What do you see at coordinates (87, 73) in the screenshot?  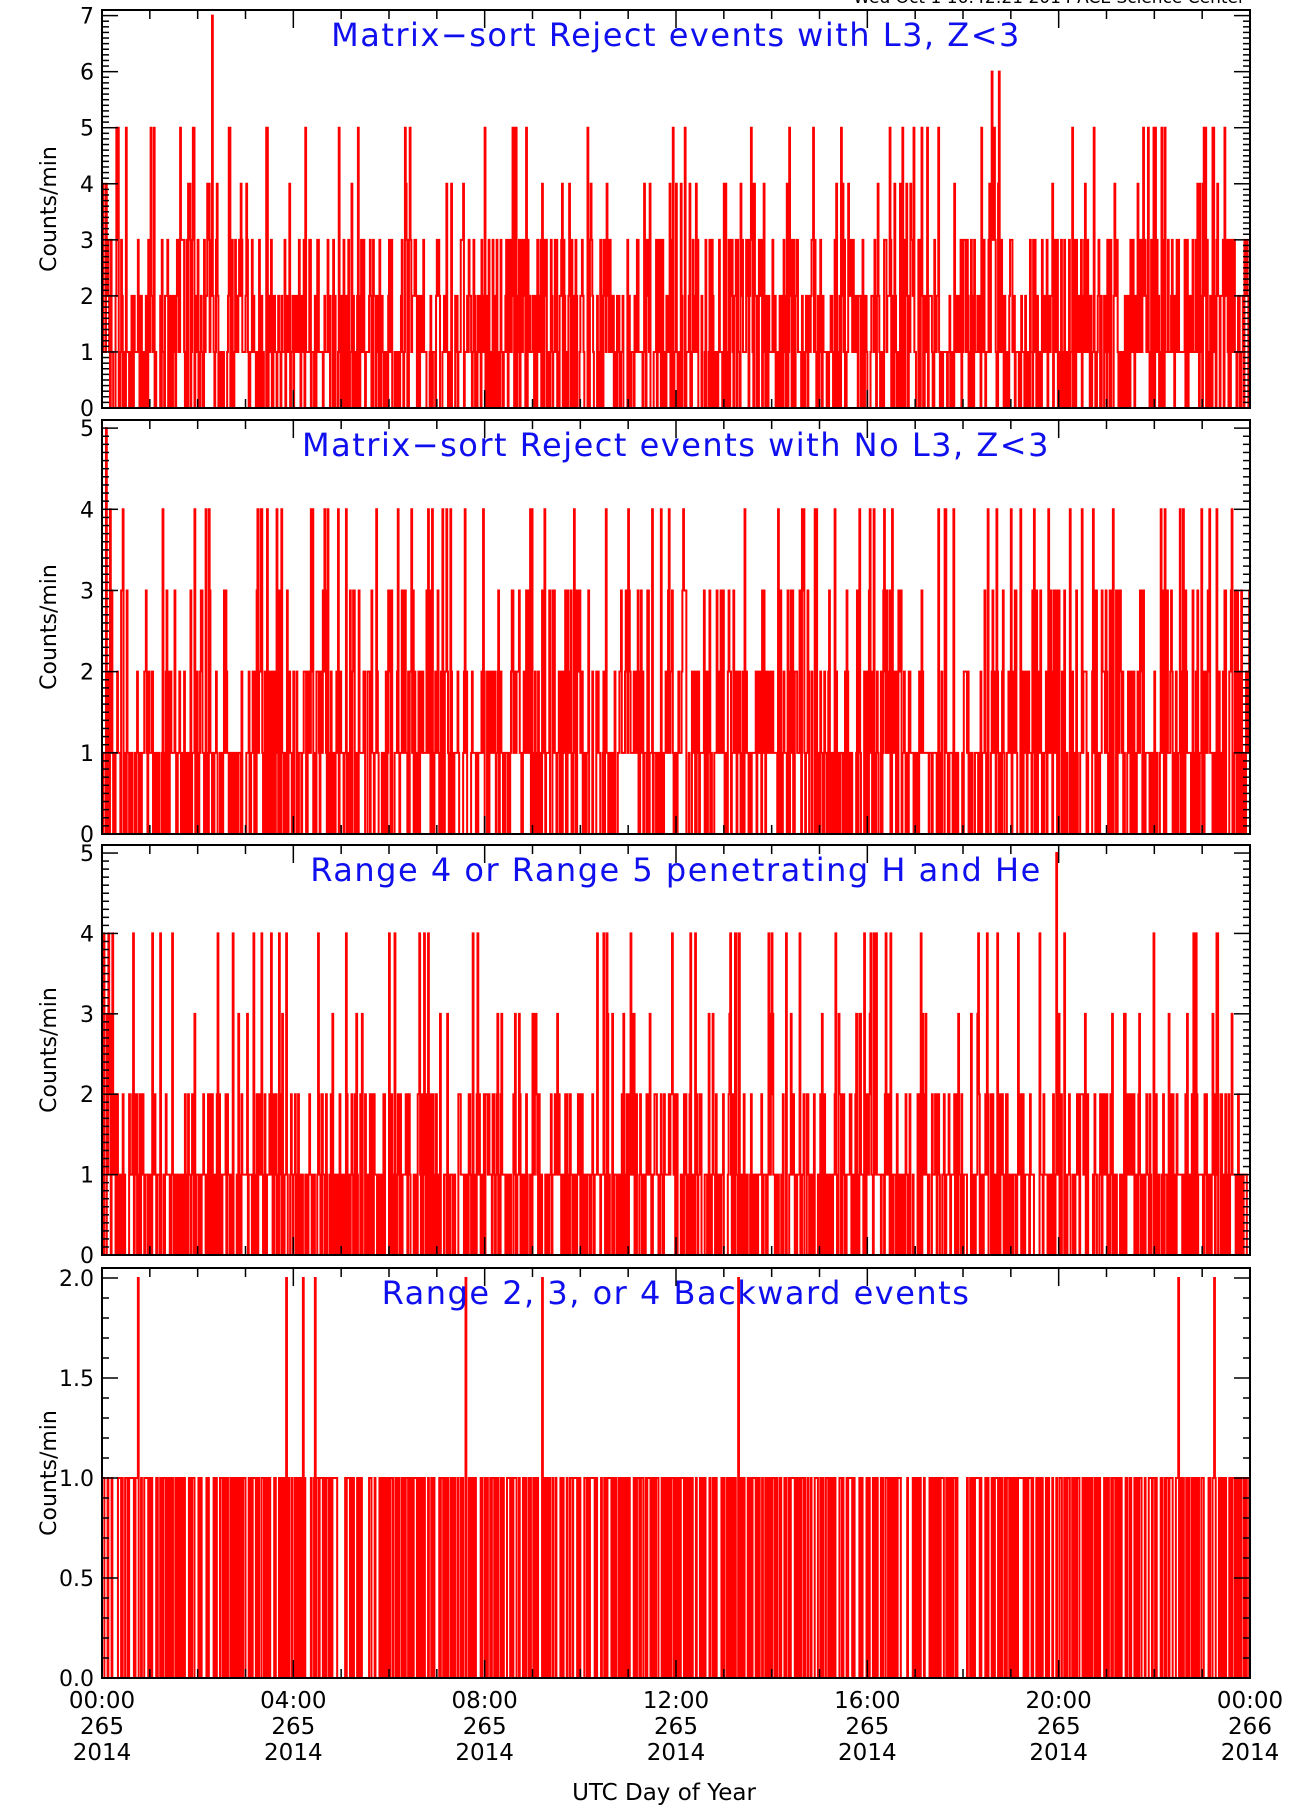 I see `y-tick-label: 6` at bounding box center [87, 73].